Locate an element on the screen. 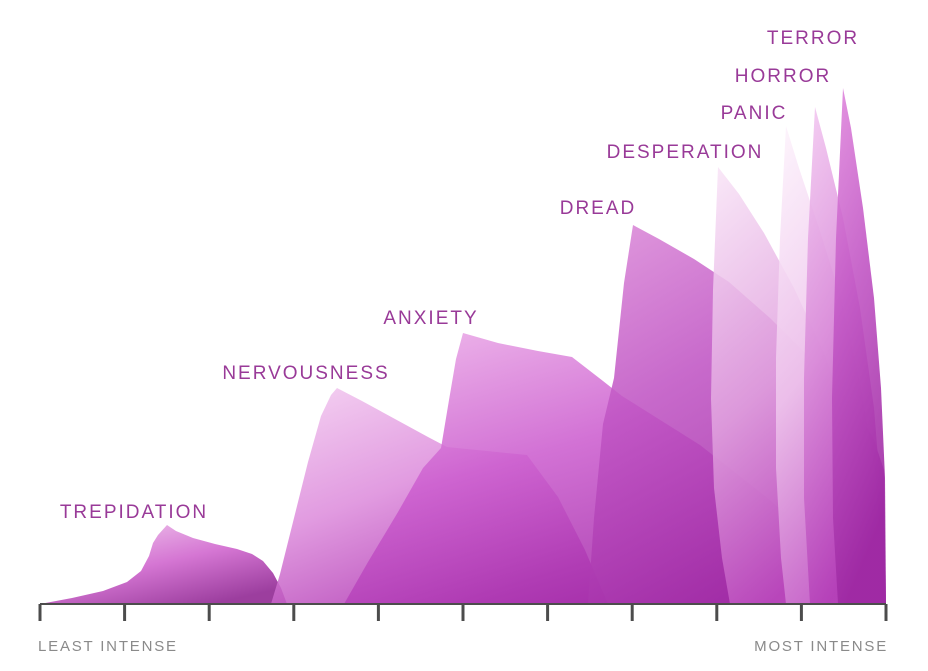  label-horror: HORROR is located at coordinates (783, 76).